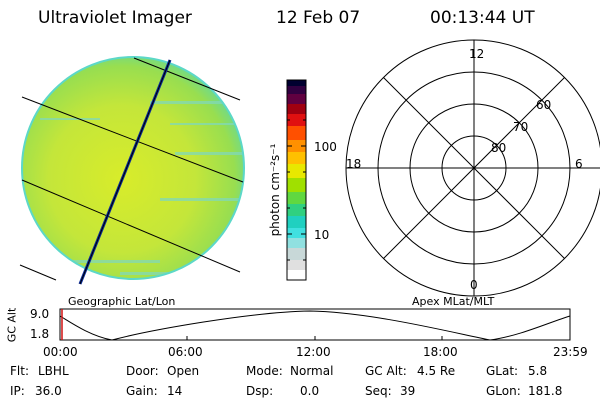  Describe the element at coordinates (12, 325) in the screenshot. I see `altitude-axis-label: GC Alt` at that location.